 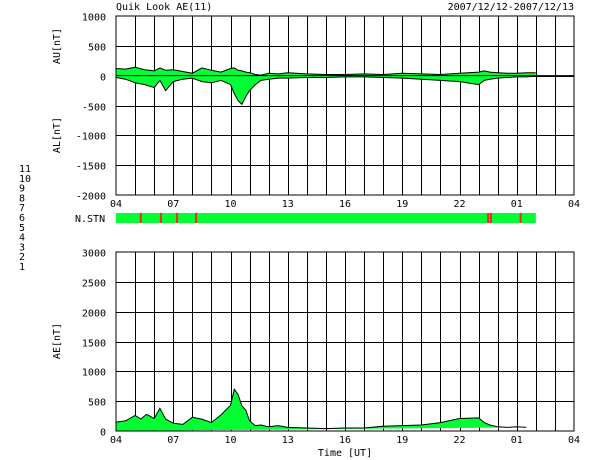 I want to click on station-legend-label: 5, so click(x=22, y=228).